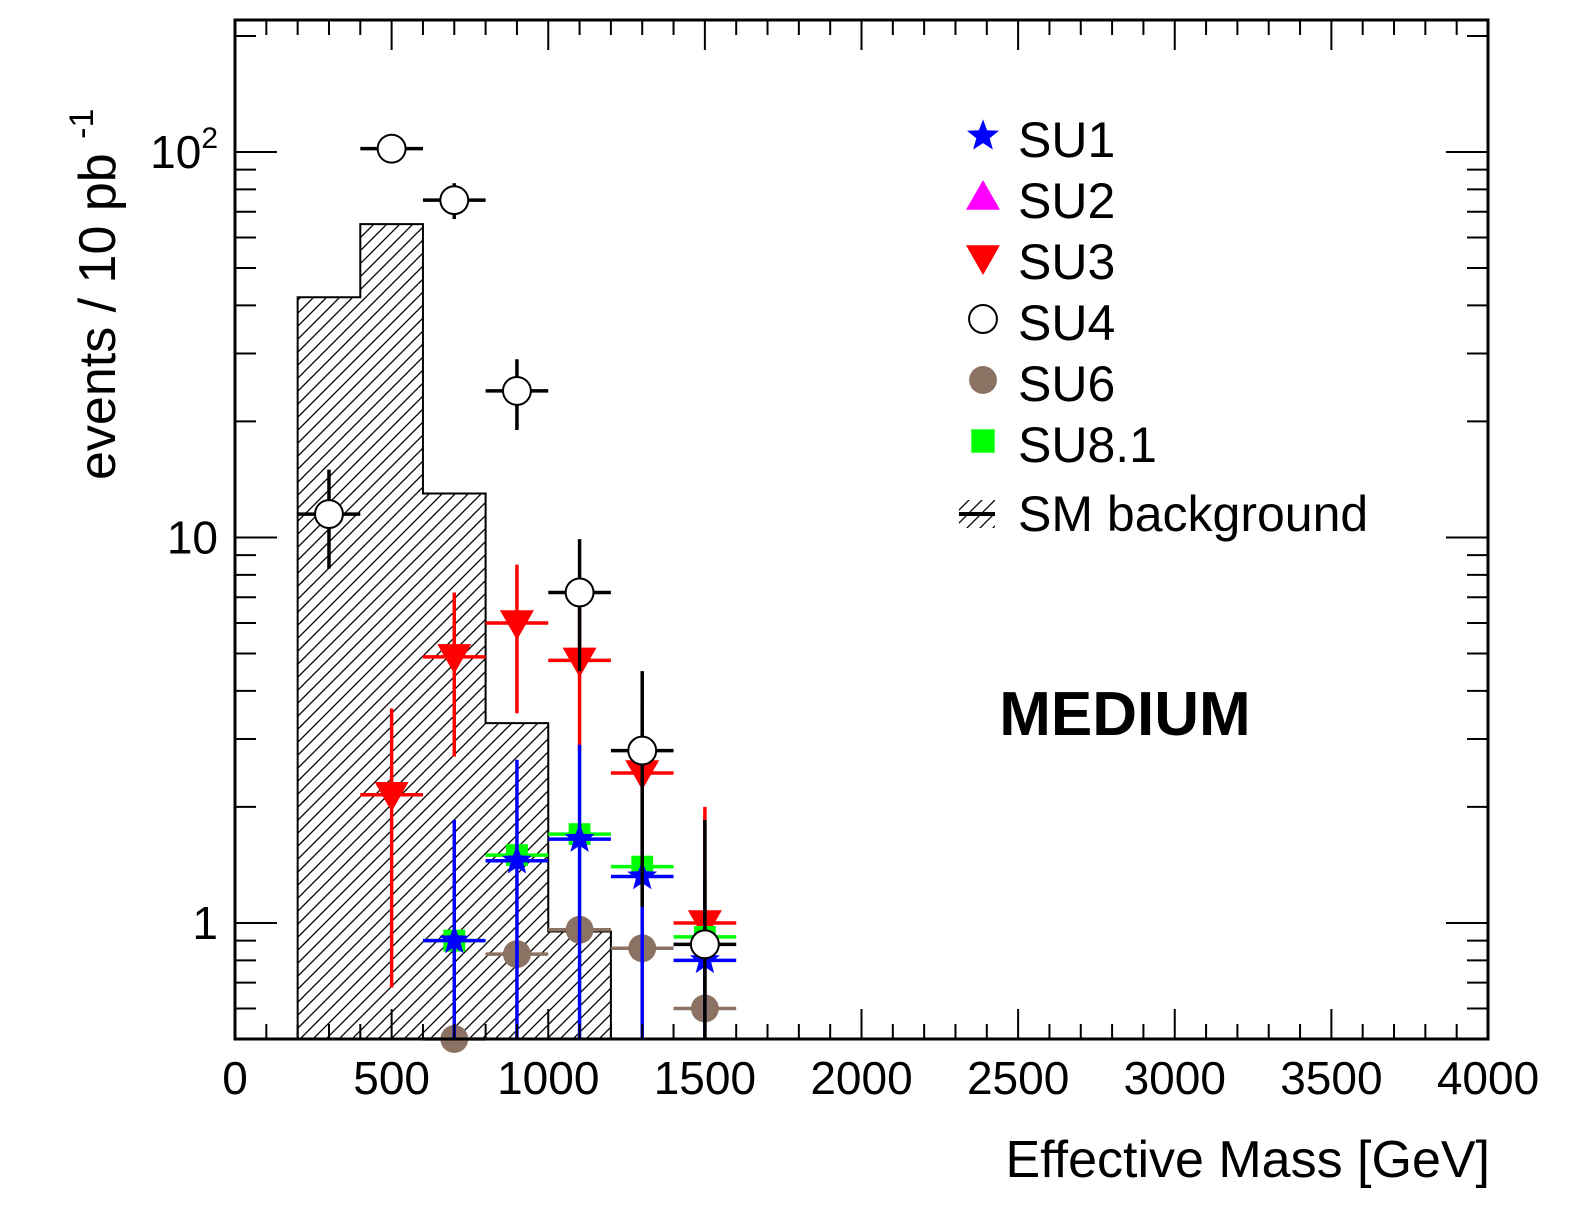  I want to click on x-tick-label: 2500, so click(1018, 1078).